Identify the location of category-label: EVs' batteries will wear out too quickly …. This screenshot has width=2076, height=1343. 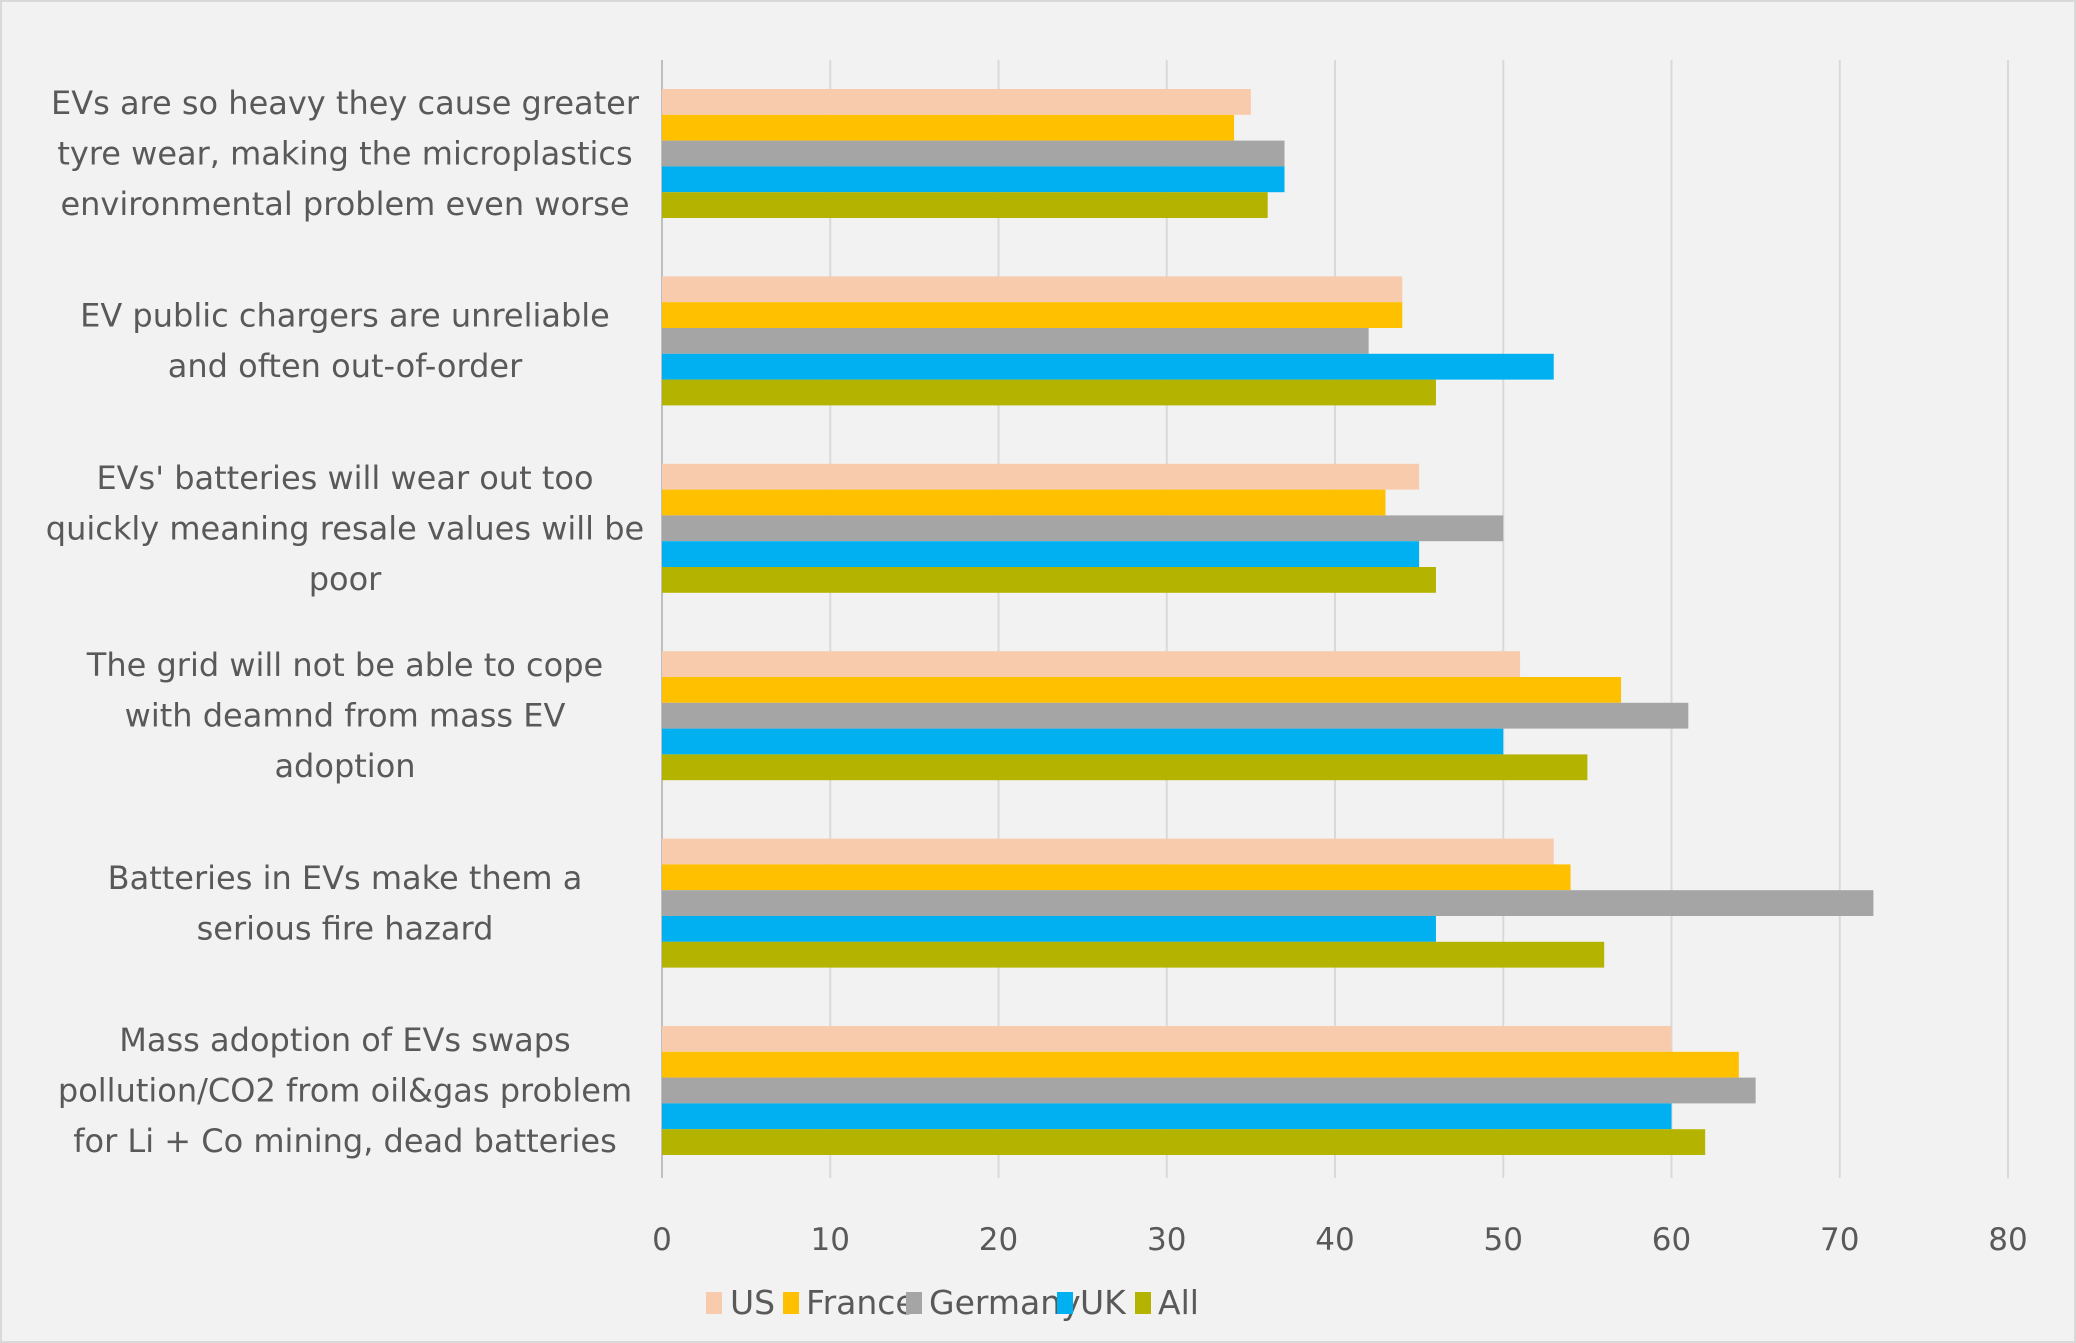
(345, 528).